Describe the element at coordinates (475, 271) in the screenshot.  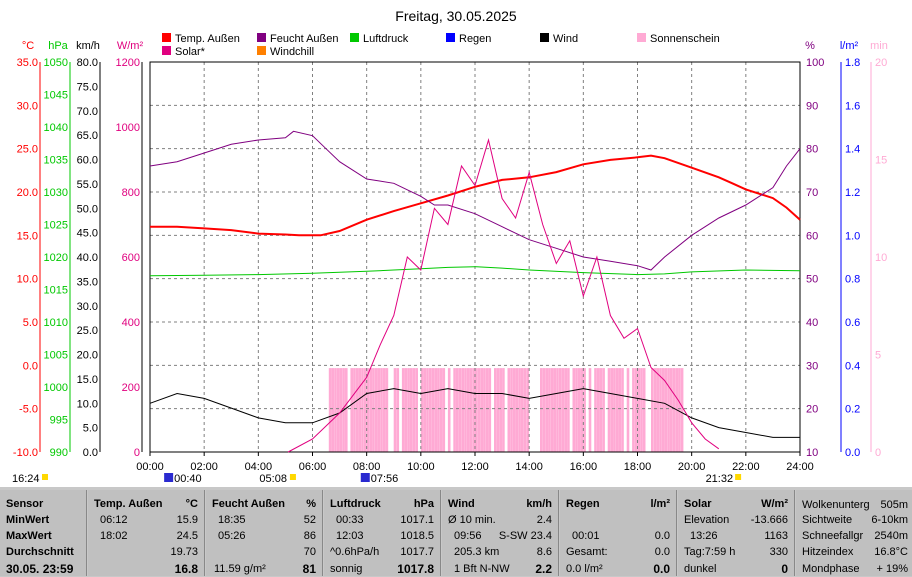
I see `series-luftdruck` at that location.